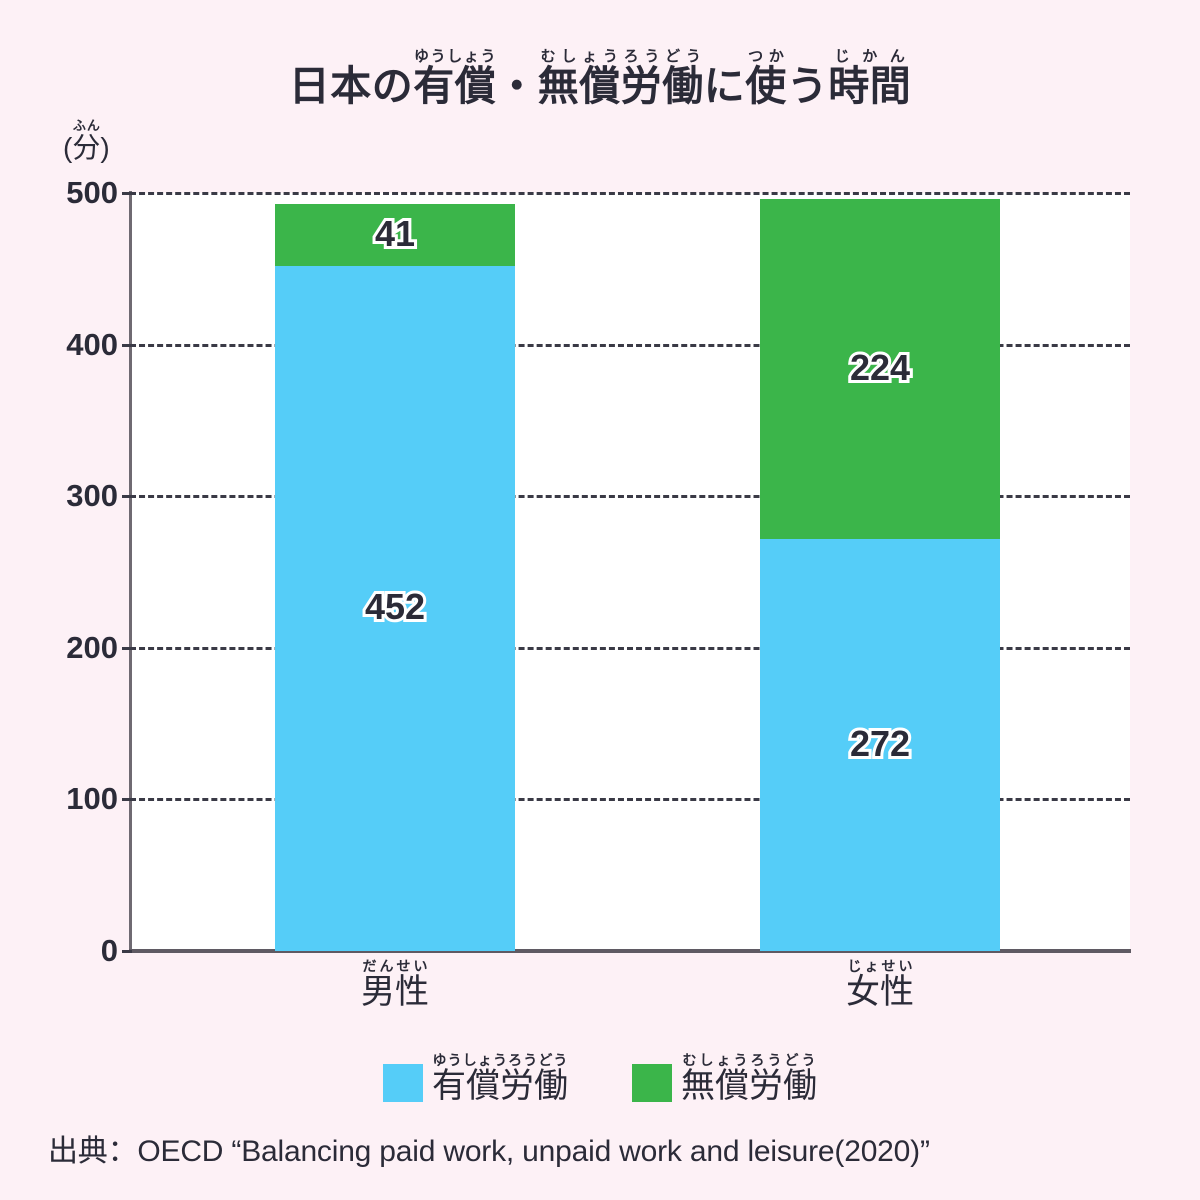 This screenshot has width=1200, height=1200. What do you see at coordinates (130, 572) in the screenshot?
I see `y-axis-line` at bounding box center [130, 572].